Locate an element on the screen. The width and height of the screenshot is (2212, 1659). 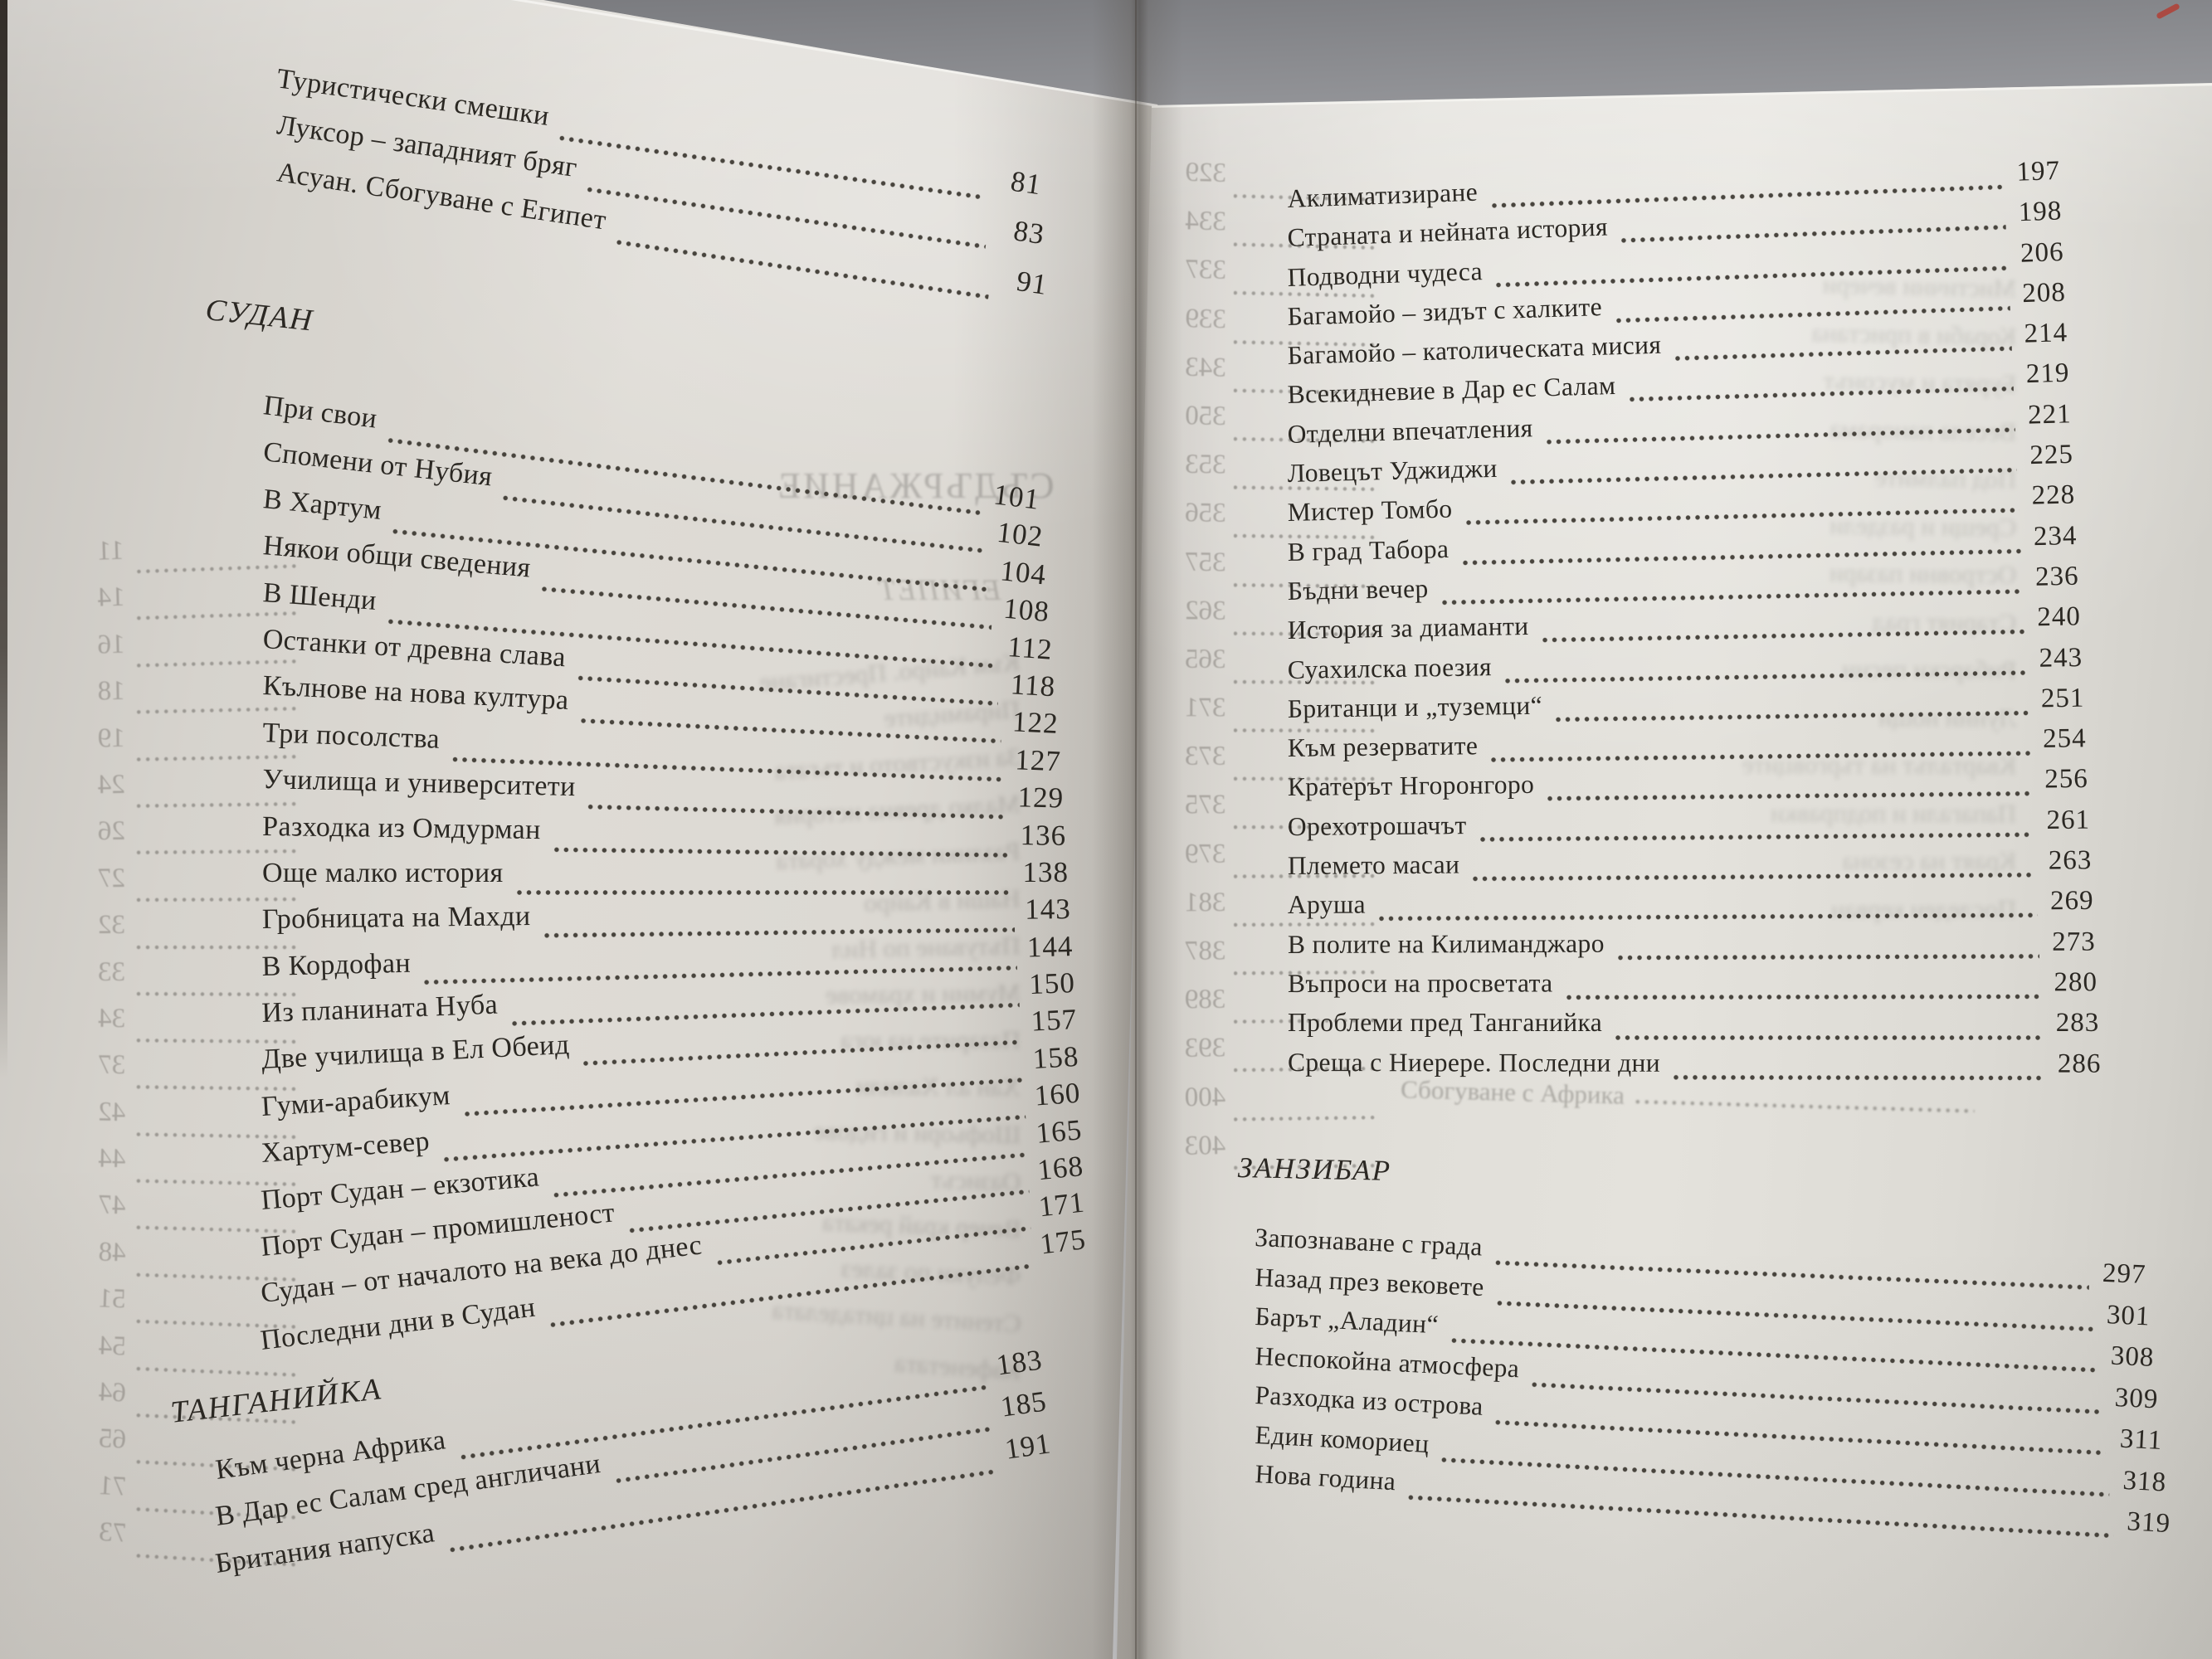
toc-entry-title: Три посолства is located at coordinates (351, 736).